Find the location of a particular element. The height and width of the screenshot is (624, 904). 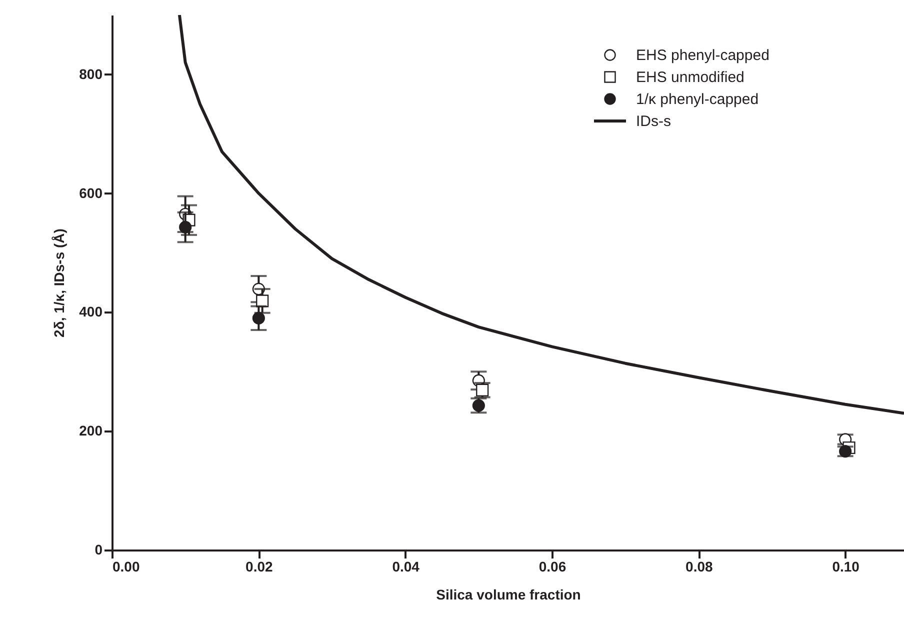

y-tick-label: 200 is located at coordinates (91, 430).